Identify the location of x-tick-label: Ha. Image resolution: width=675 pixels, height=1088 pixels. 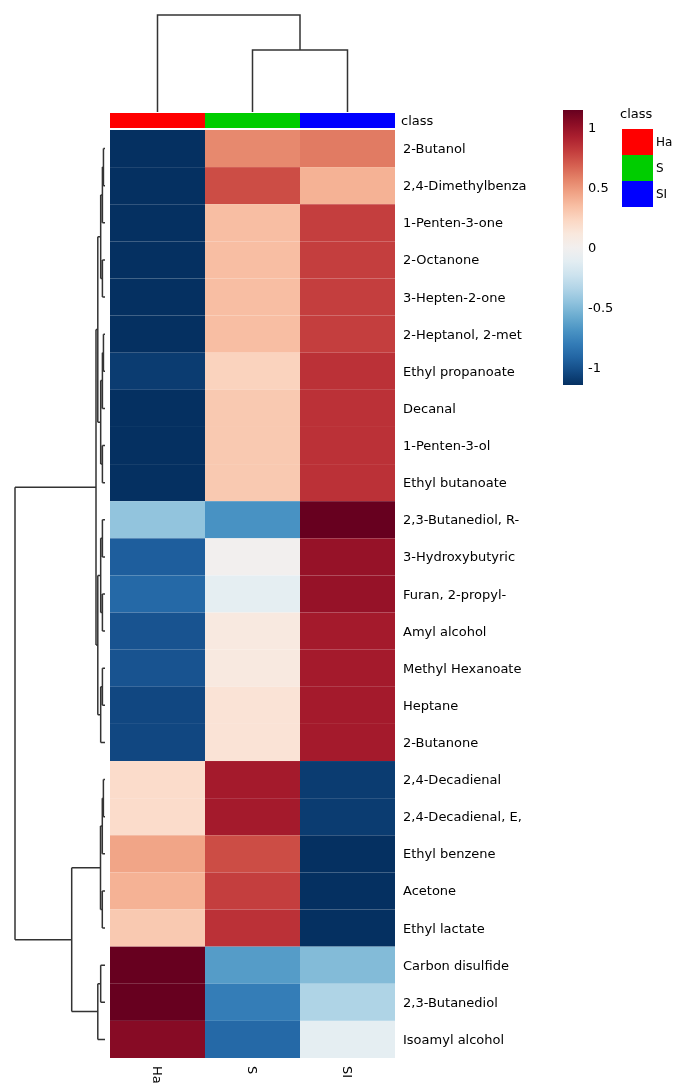
(157, 1075).